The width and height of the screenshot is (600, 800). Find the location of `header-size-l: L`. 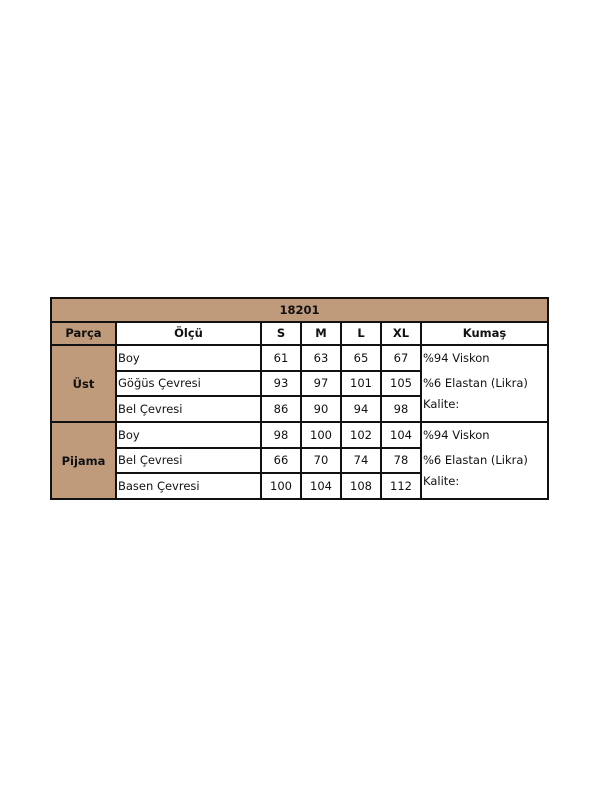

header-size-l: L is located at coordinates (361, 333).